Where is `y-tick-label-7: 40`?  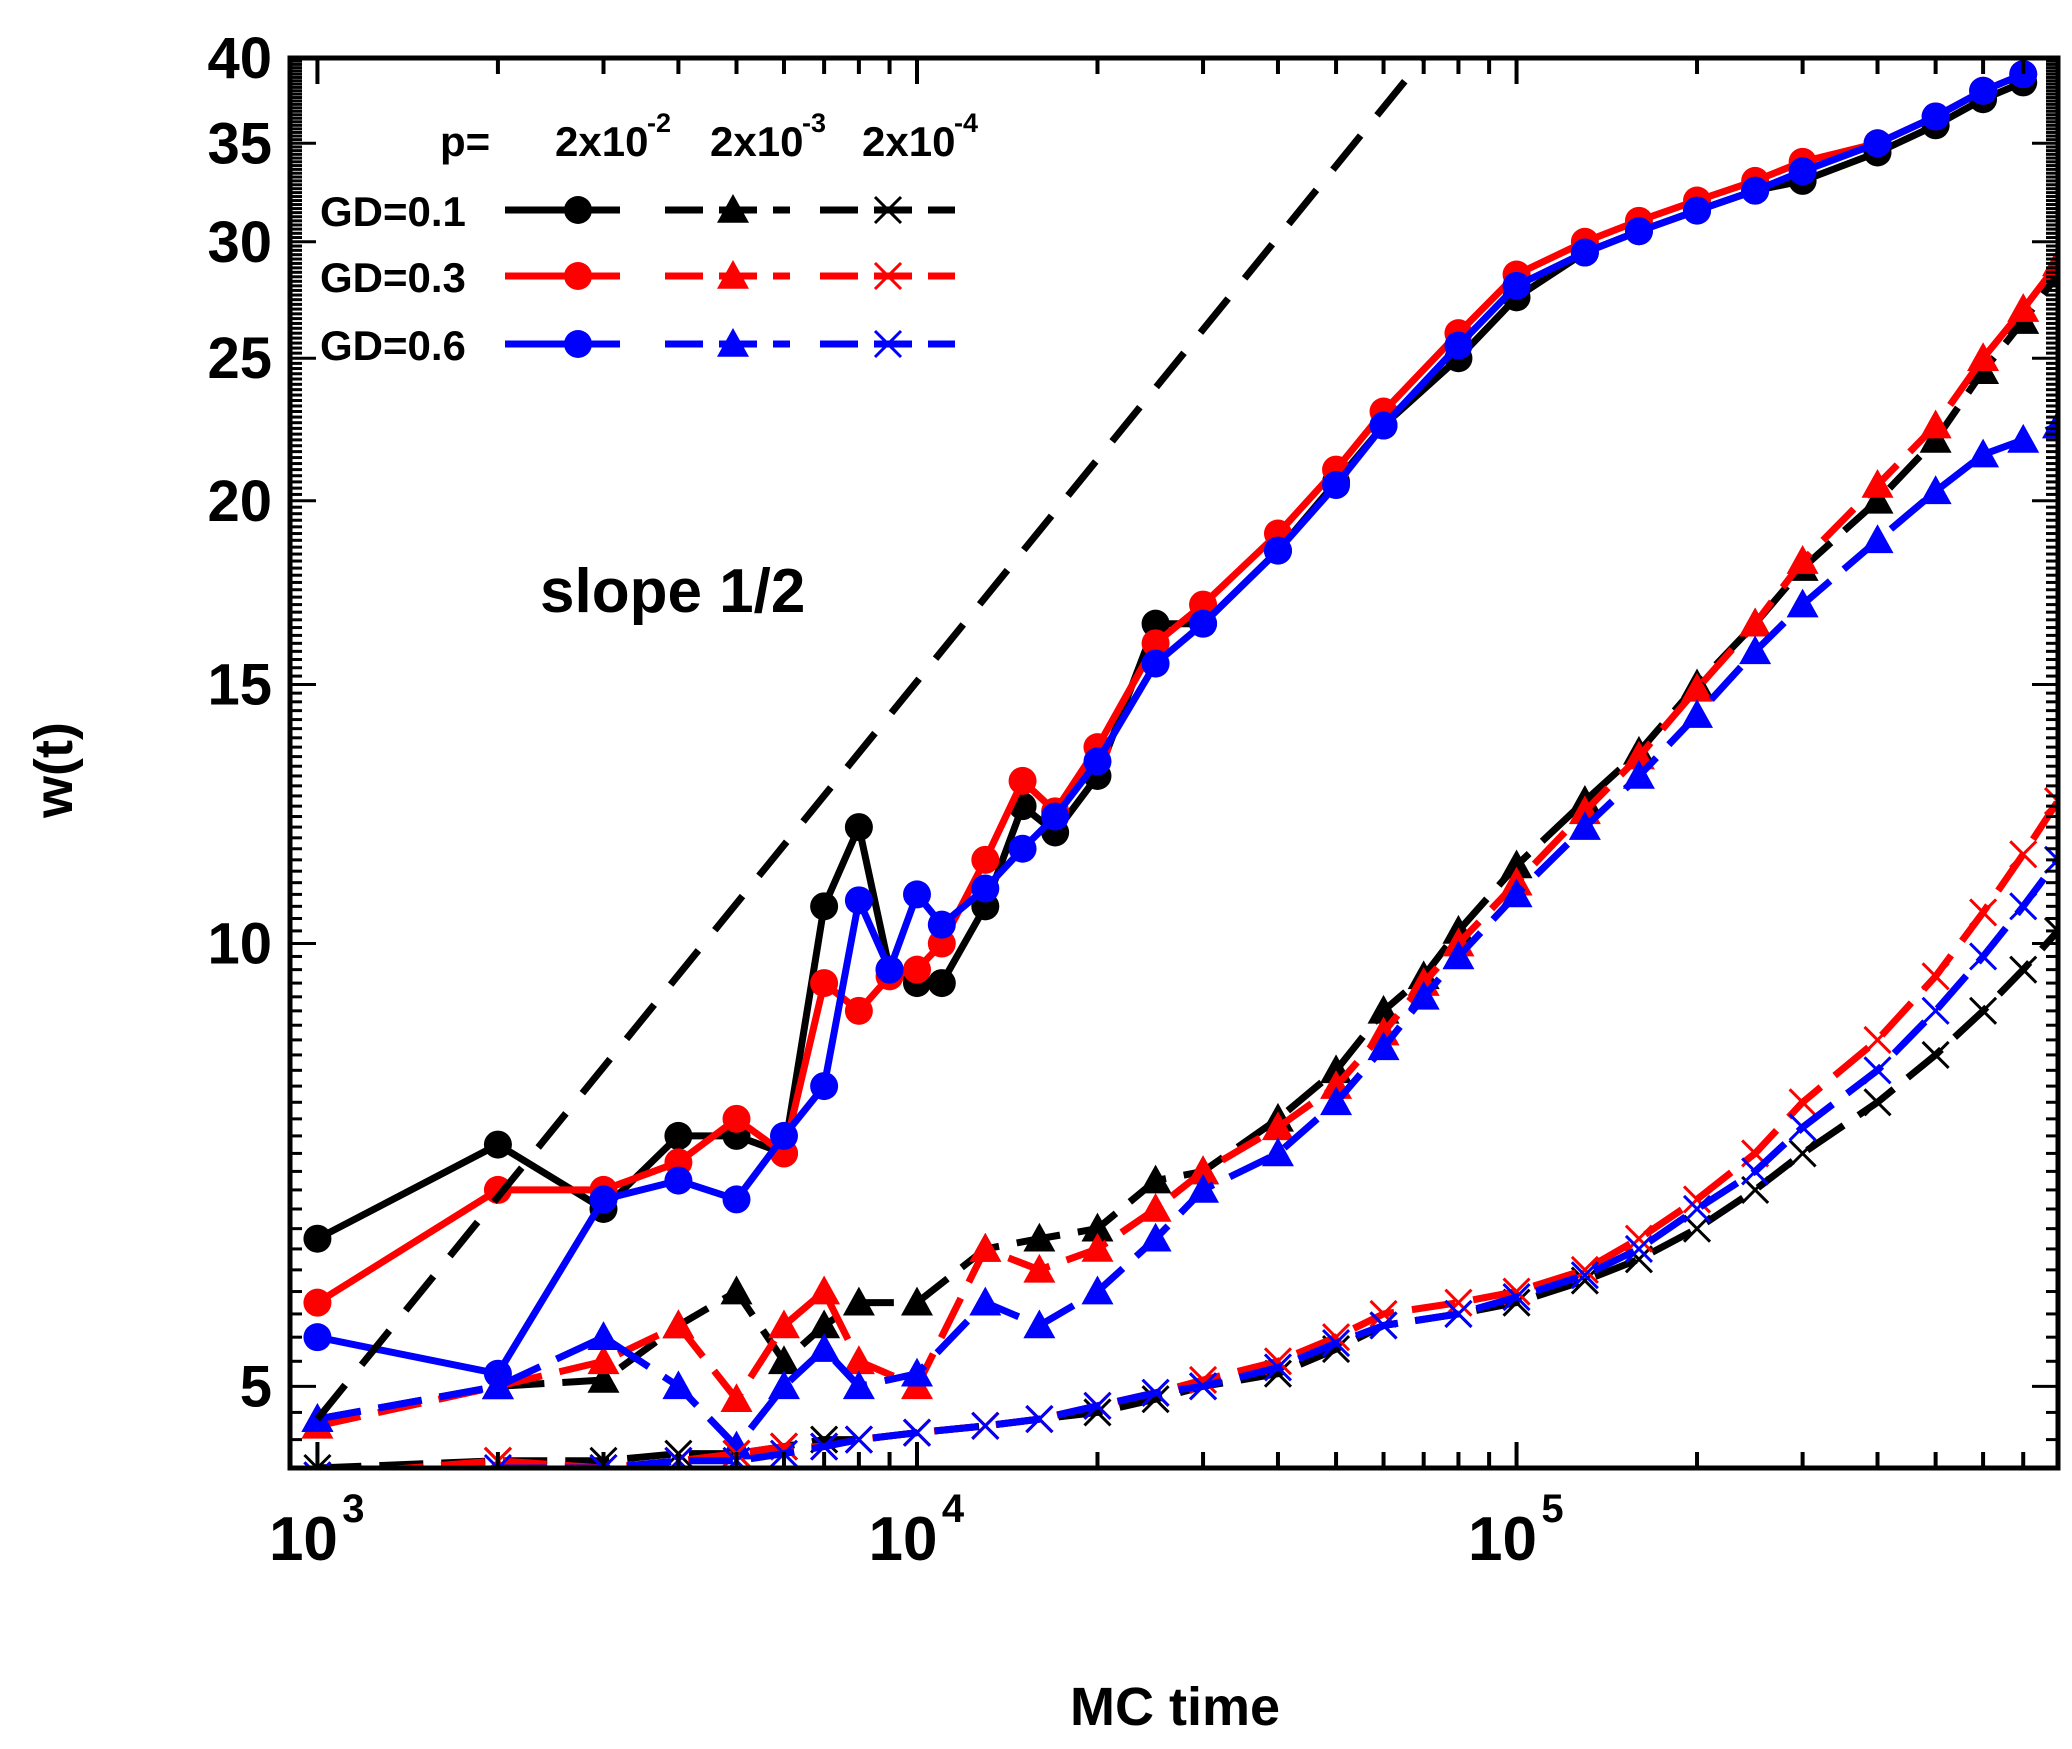
y-tick-label-7: 40 is located at coordinates (239, 58).